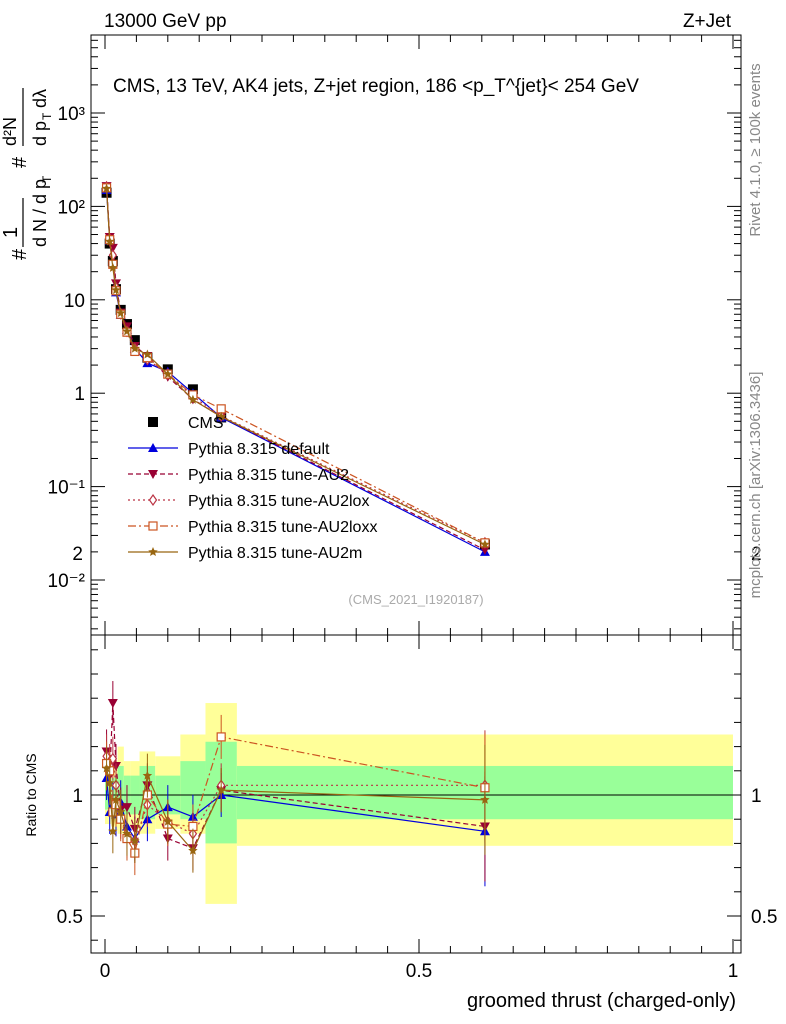 The height and width of the screenshot is (1024, 786). Describe the element at coordinates (282, 527) in the screenshot. I see `legend-label-au2loxx: Pythia 8.315 tune-AU2loxx` at that location.